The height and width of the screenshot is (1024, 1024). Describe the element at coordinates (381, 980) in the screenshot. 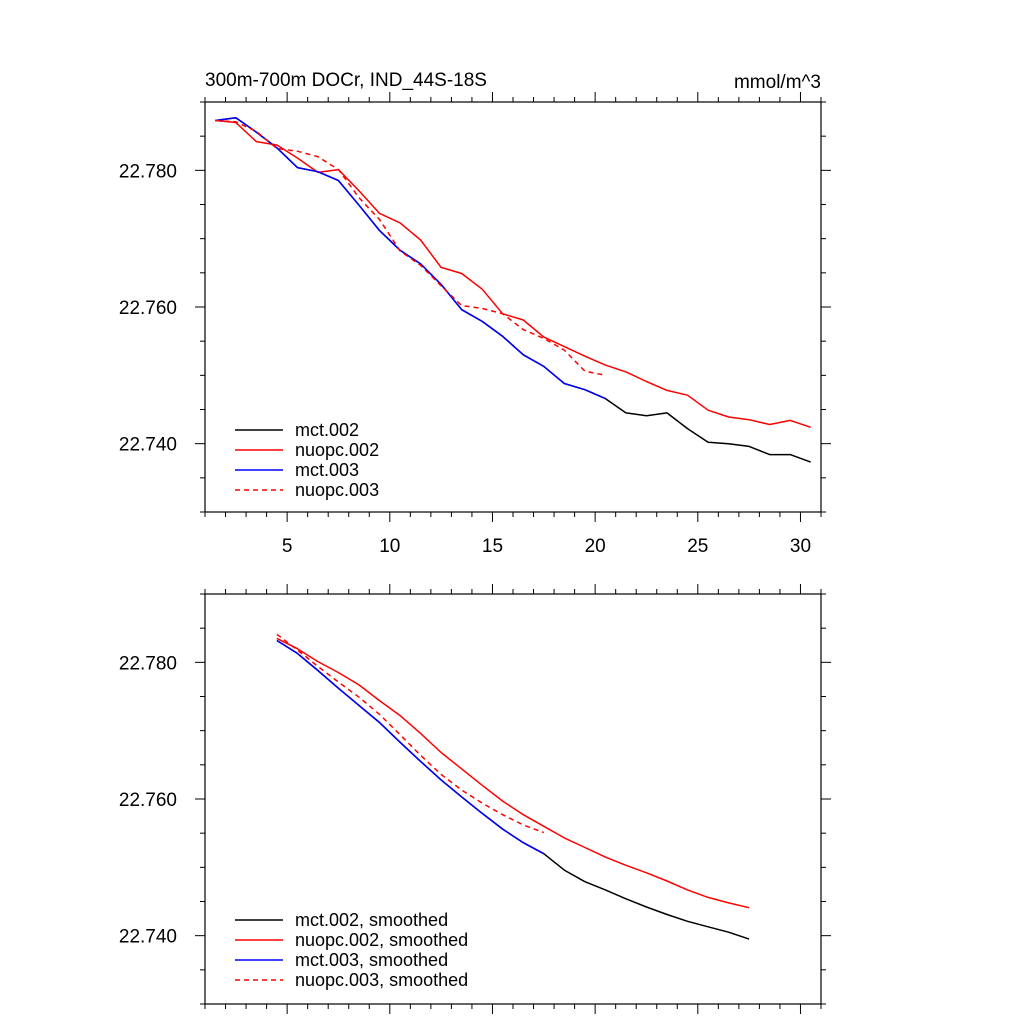

I see `chart-2-legend-label-4: nuopc.003, smoothed` at that location.